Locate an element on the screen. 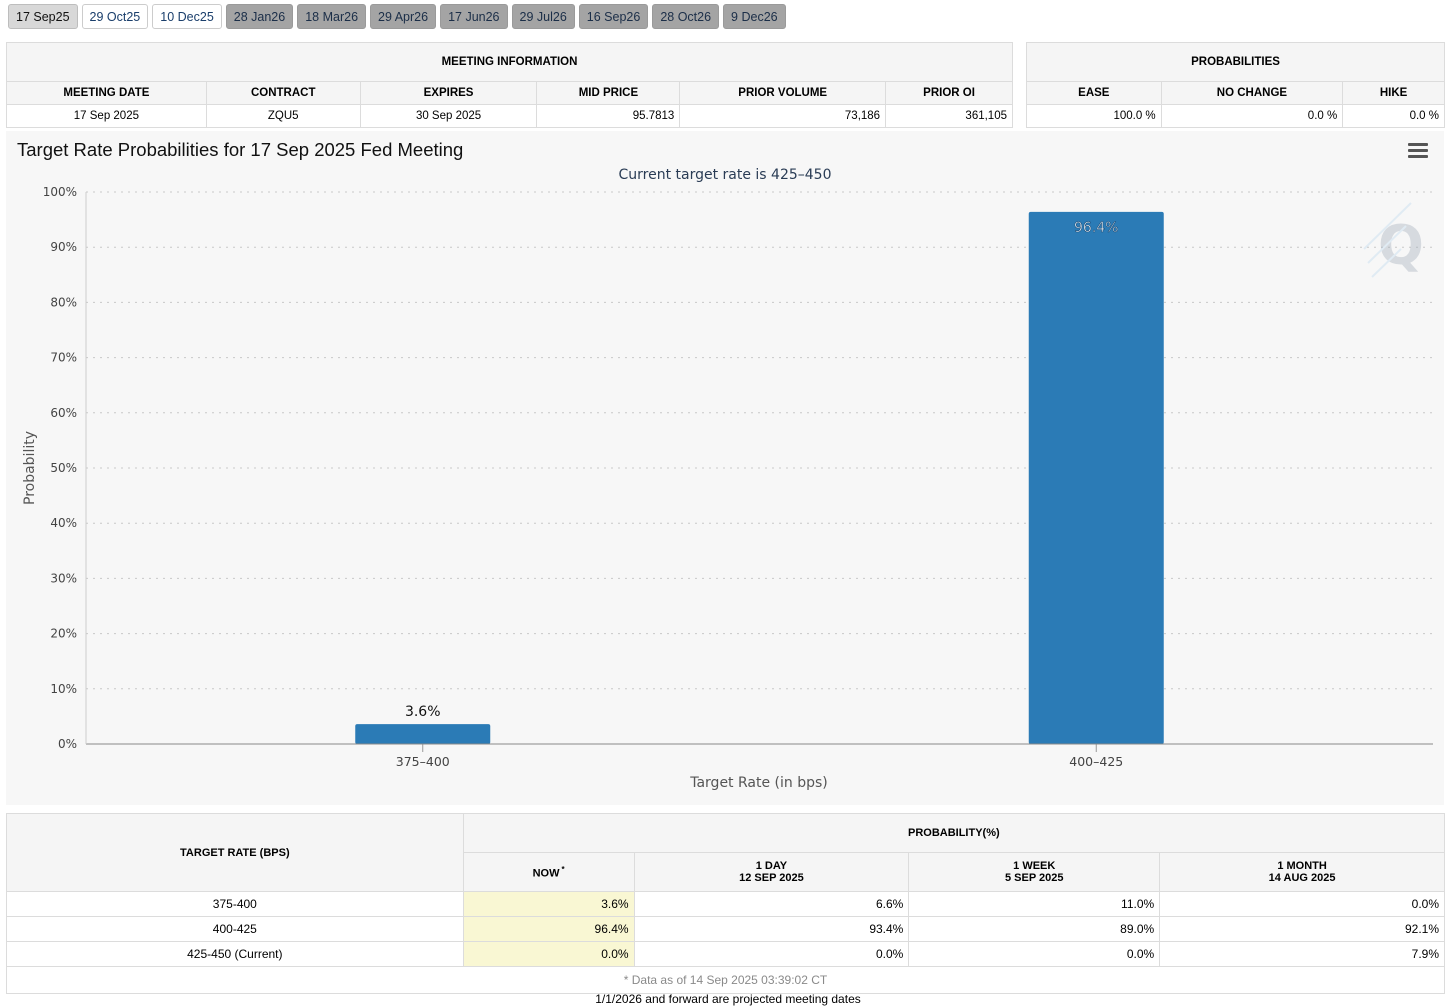  y-tick-label: 90% is located at coordinates (63, 247).